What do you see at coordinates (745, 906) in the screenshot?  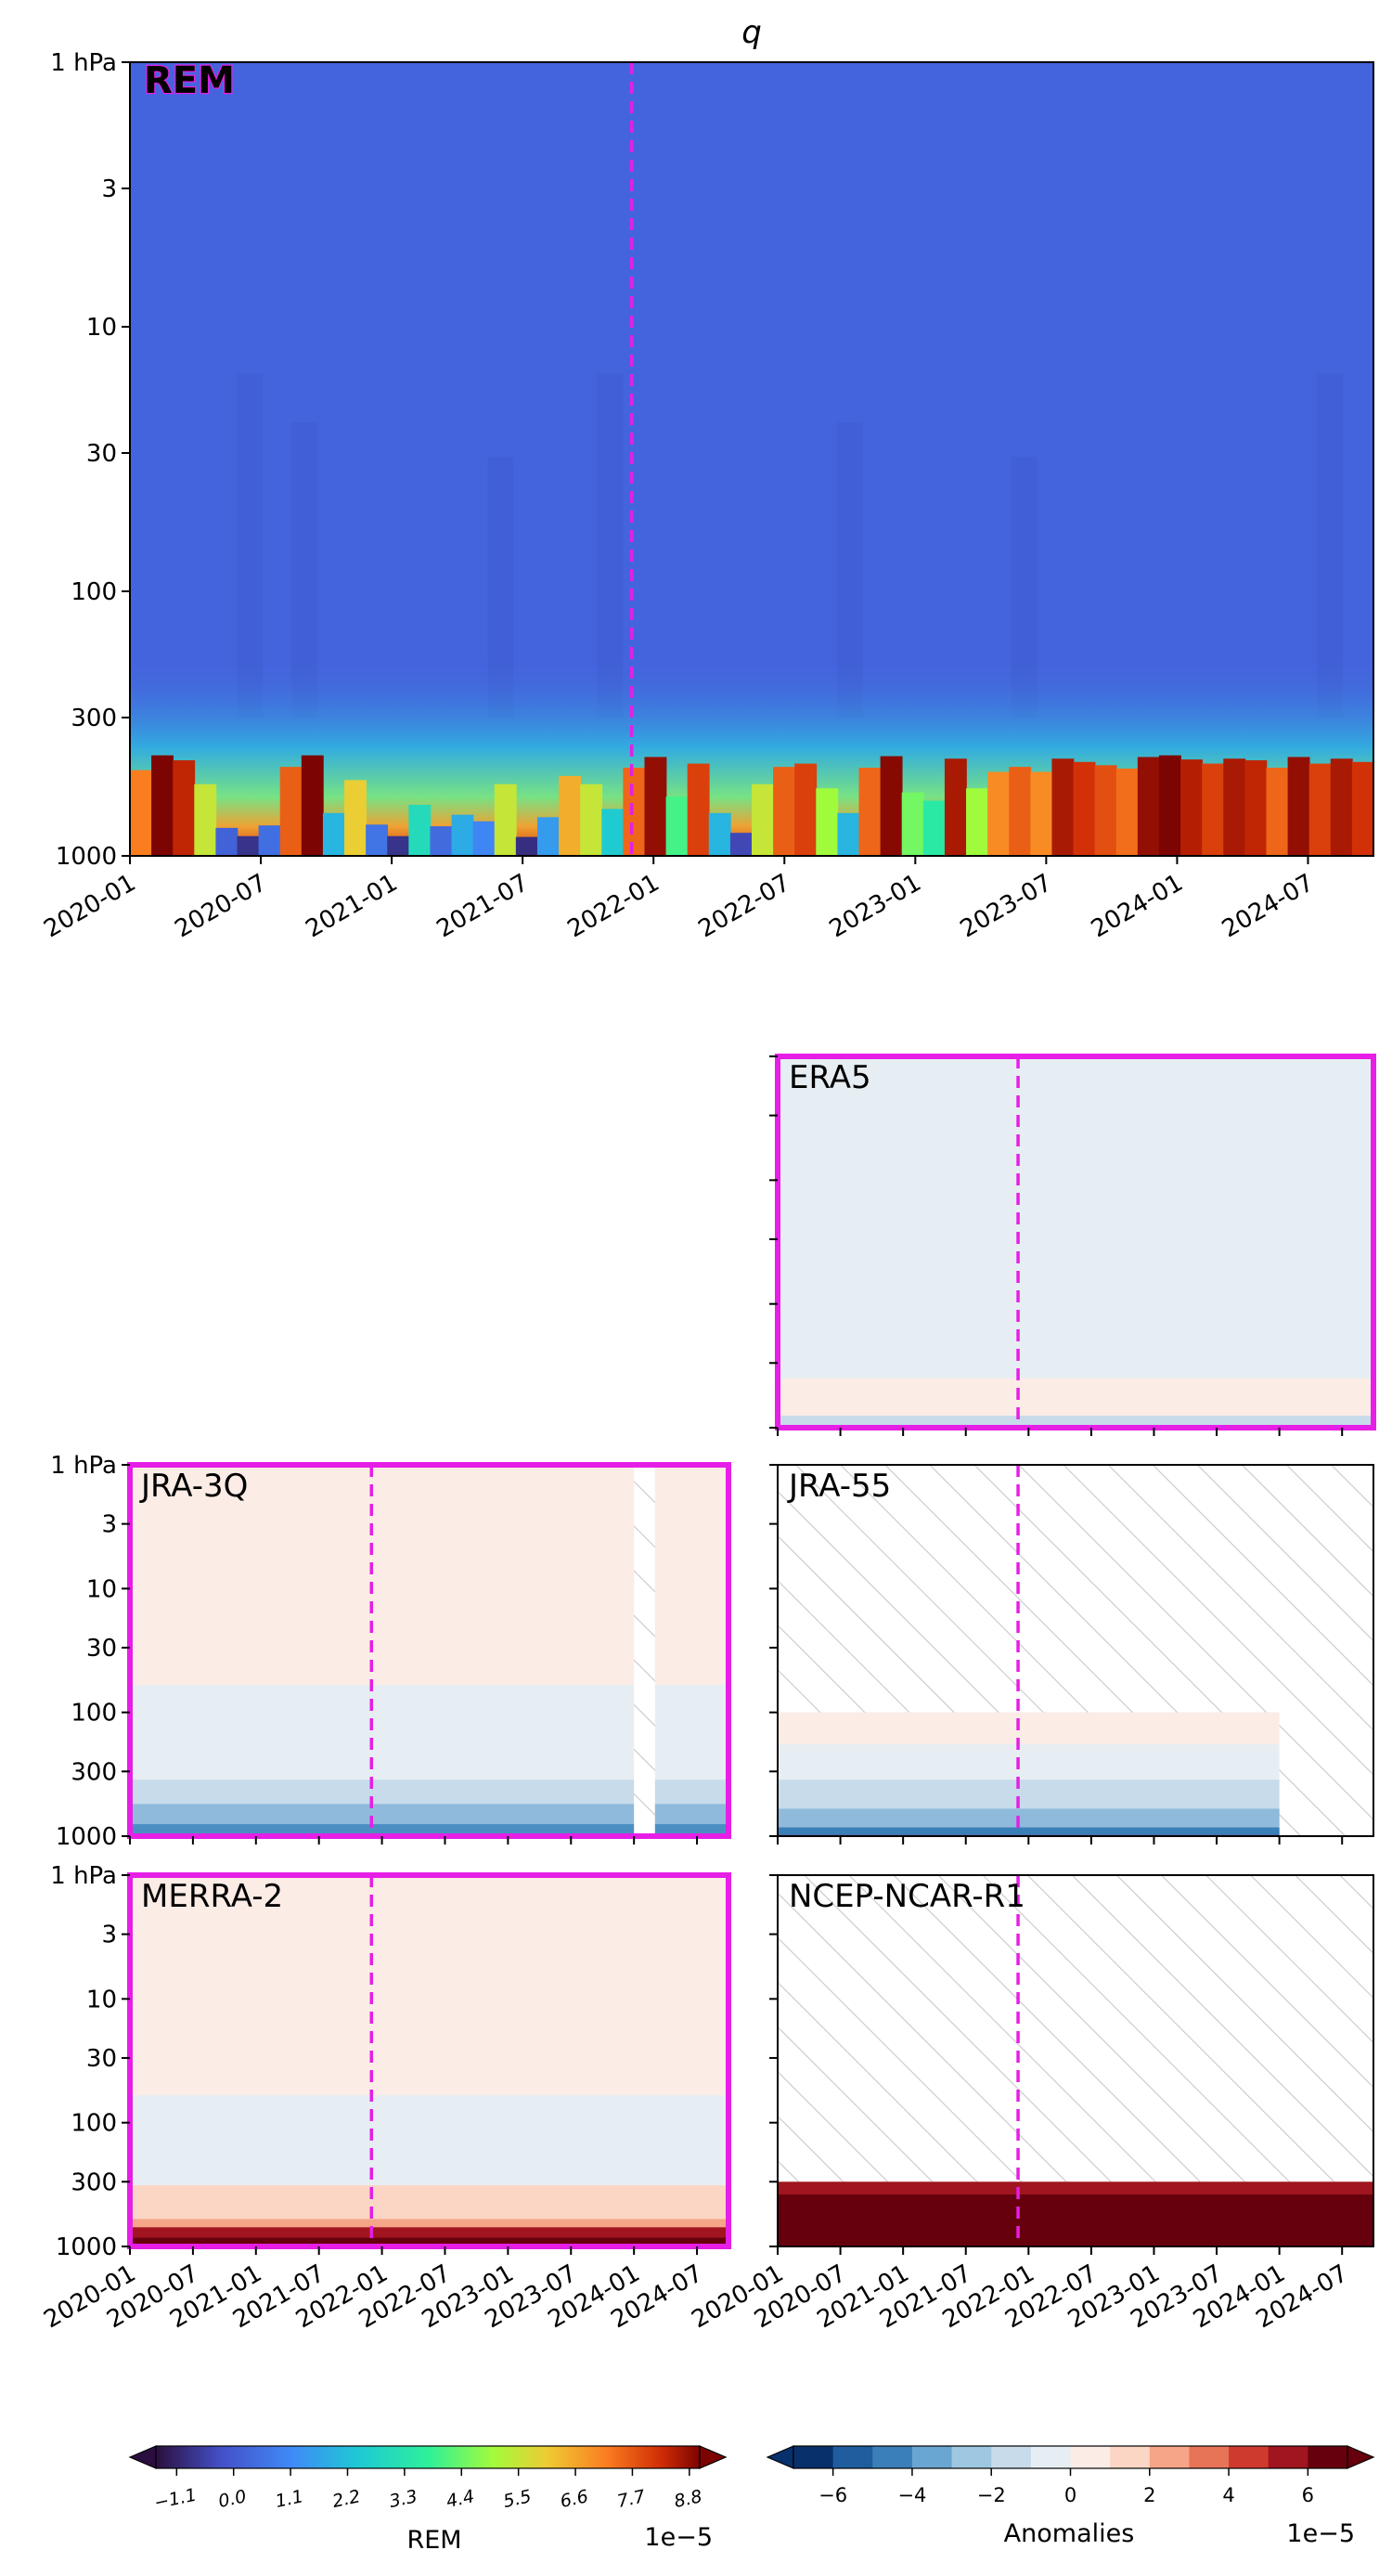 I see `rem-x-tick-label: 2022-07` at bounding box center [745, 906].